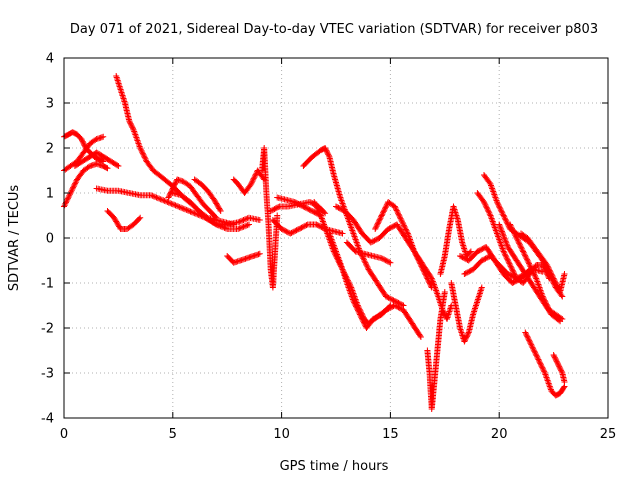 The height and width of the screenshot is (480, 640). Describe the element at coordinates (64, 434) in the screenshot. I see `x-tick-label: 0` at that location.